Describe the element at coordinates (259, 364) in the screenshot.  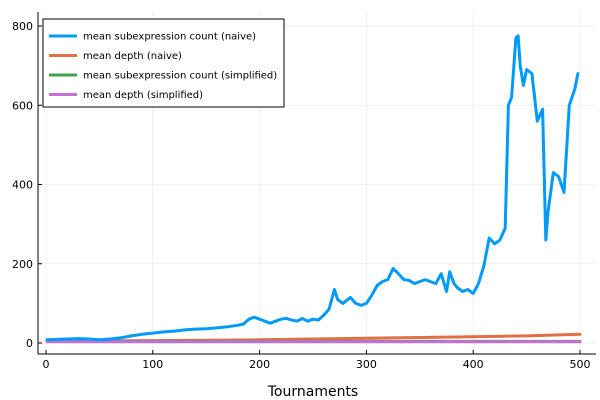
I see `x-tick-label-2: 200` at that location.